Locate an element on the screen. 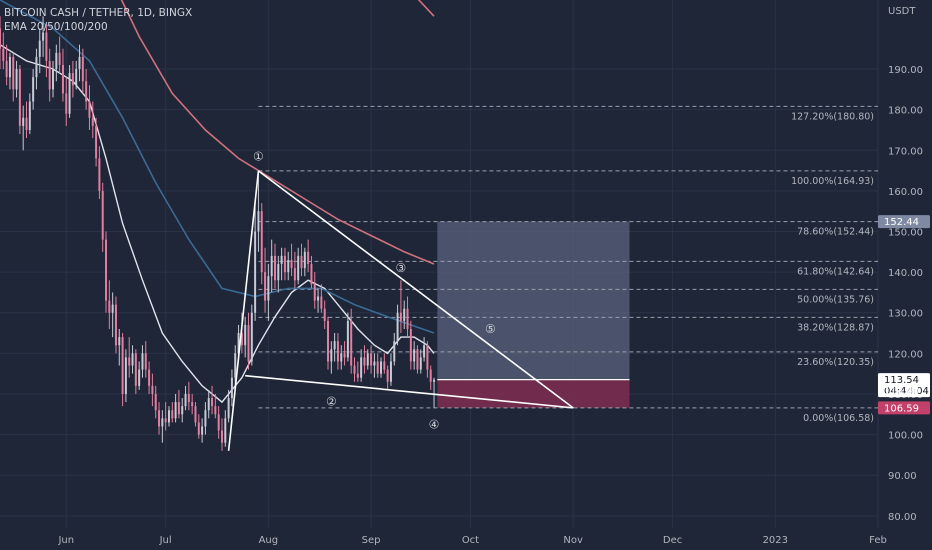 This screenshot has height=550, width=932. wave-label: ⑤ is located at coordinates (490, 329).